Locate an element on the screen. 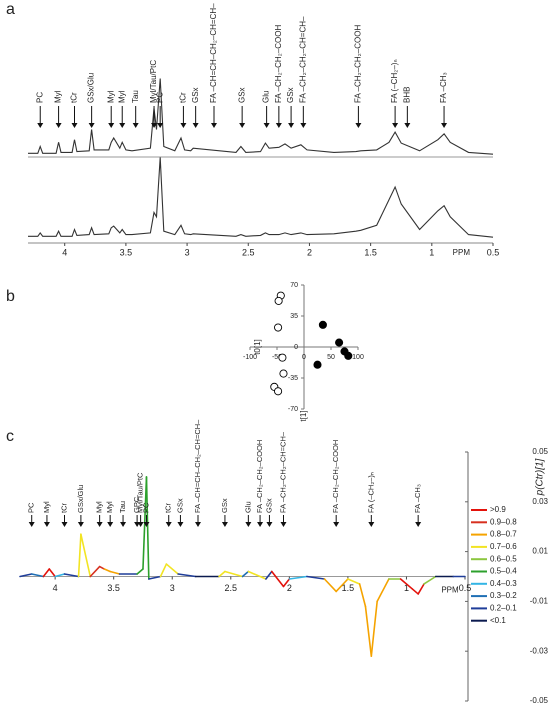  x-tick-label: 50 is located at coordinates (331, 357).